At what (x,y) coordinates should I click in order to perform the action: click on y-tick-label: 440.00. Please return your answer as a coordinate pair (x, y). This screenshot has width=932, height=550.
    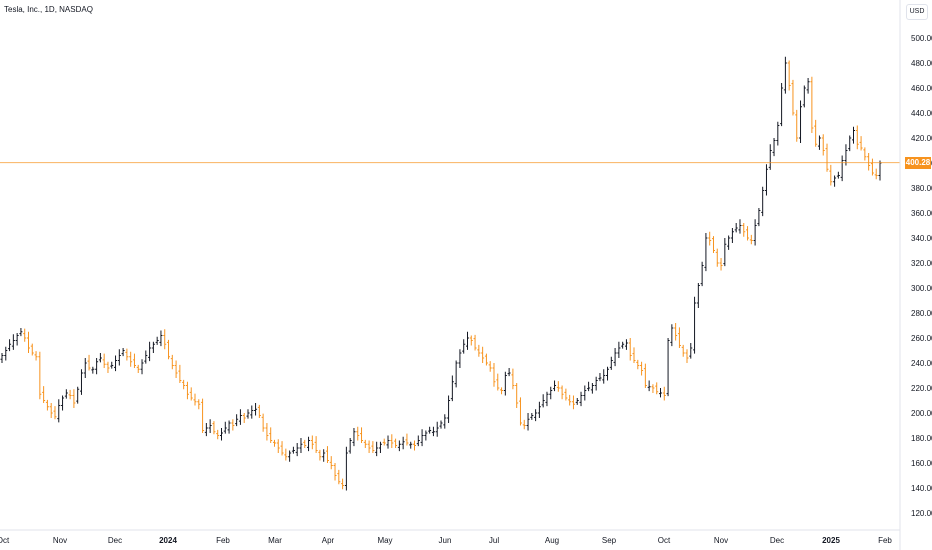
    Looking at the image, I should click on (921, 113).